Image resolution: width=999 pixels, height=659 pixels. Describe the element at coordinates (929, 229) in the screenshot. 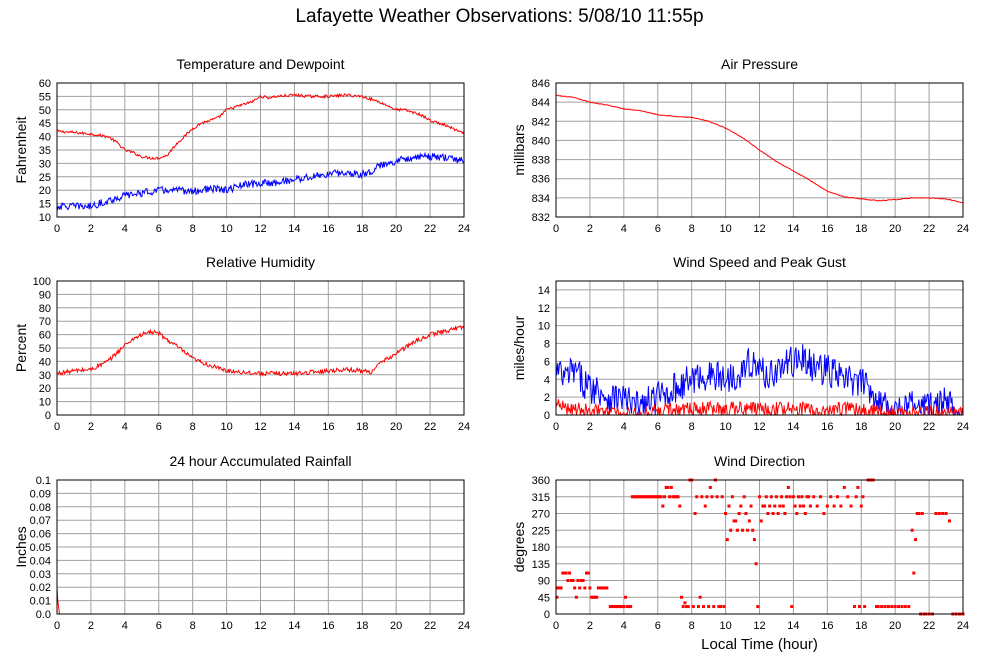

I see `x-tick-label: 22` at that location.